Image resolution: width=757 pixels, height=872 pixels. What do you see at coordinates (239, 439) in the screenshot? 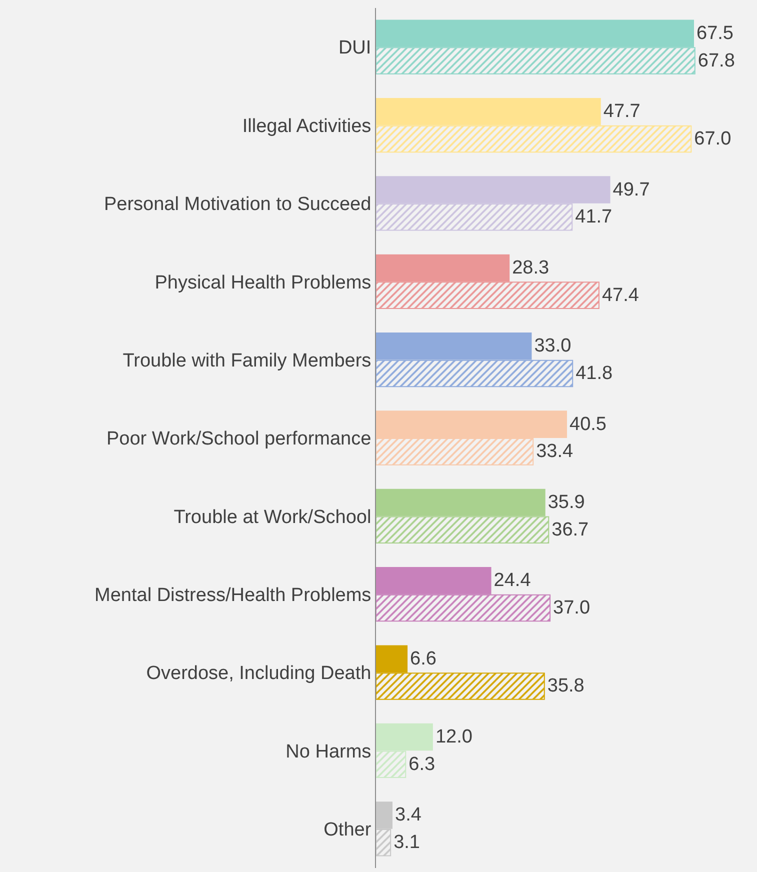
I see `y-tick-label: Poor Work/School performance` at bounding box center [239, 439].